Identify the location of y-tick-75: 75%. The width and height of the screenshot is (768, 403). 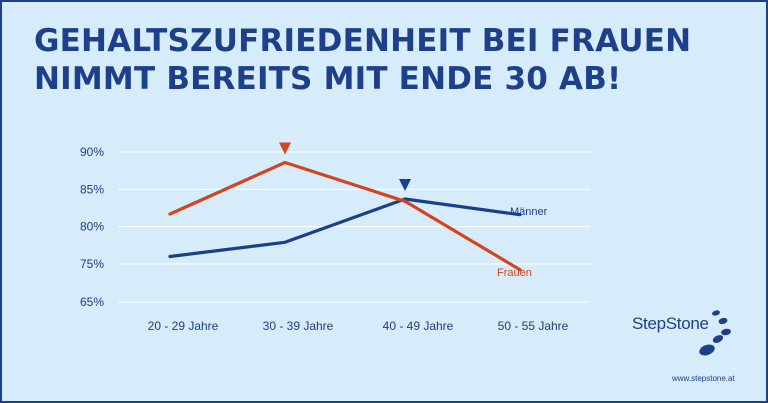
(92, 264).